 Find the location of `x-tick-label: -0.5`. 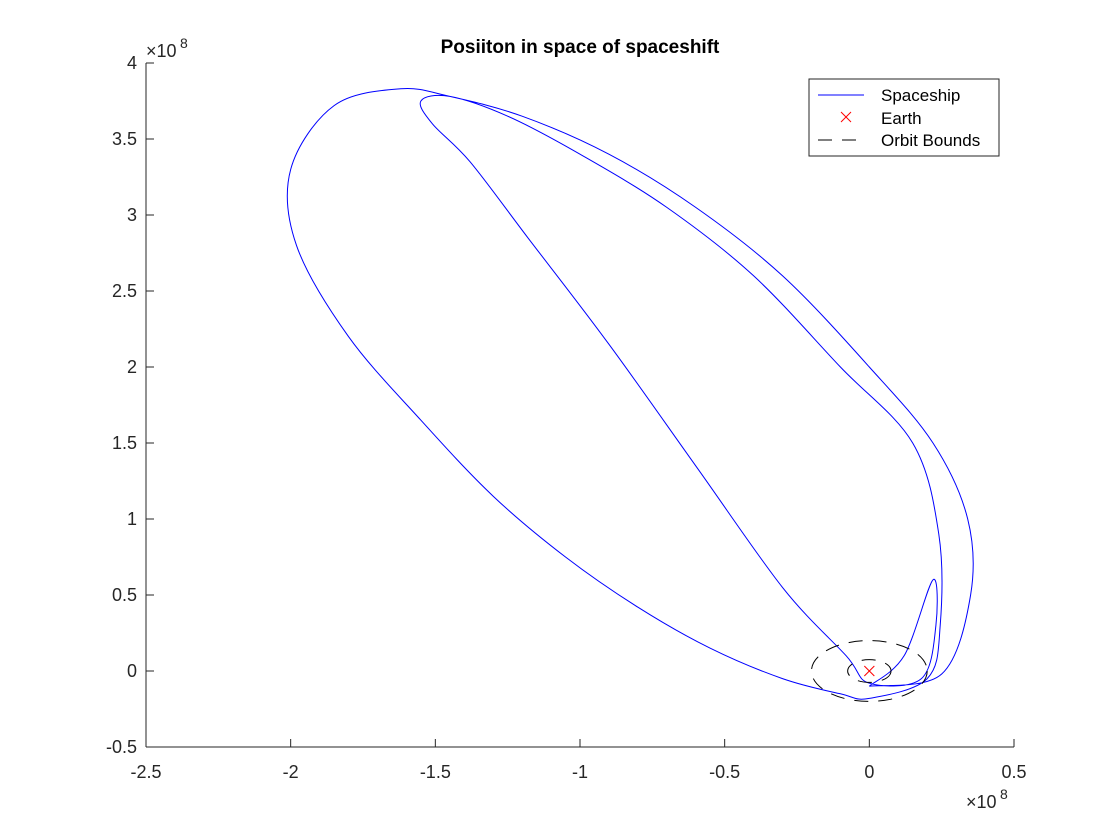

x-tick-label: -0.5 is located at coordinates (724, 772).